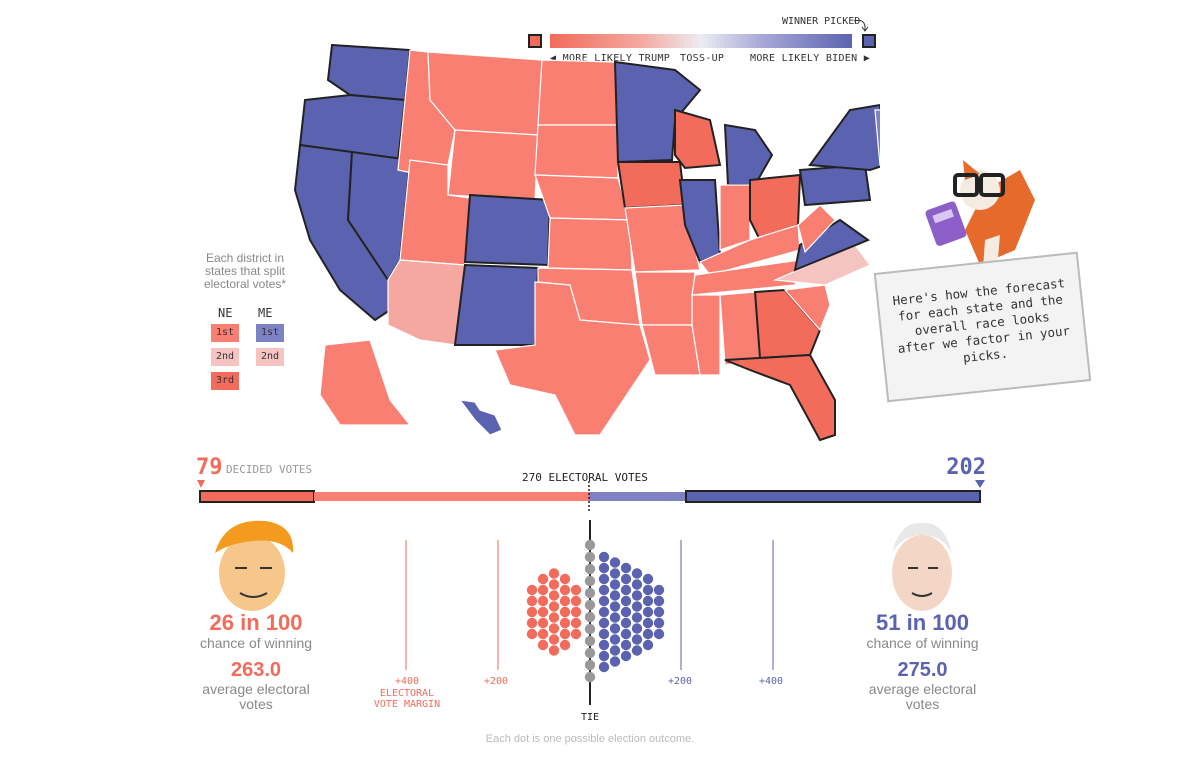 The width and height of the screenshot is (1202, 767). I want to click on state-missouri, so click(662, 238).